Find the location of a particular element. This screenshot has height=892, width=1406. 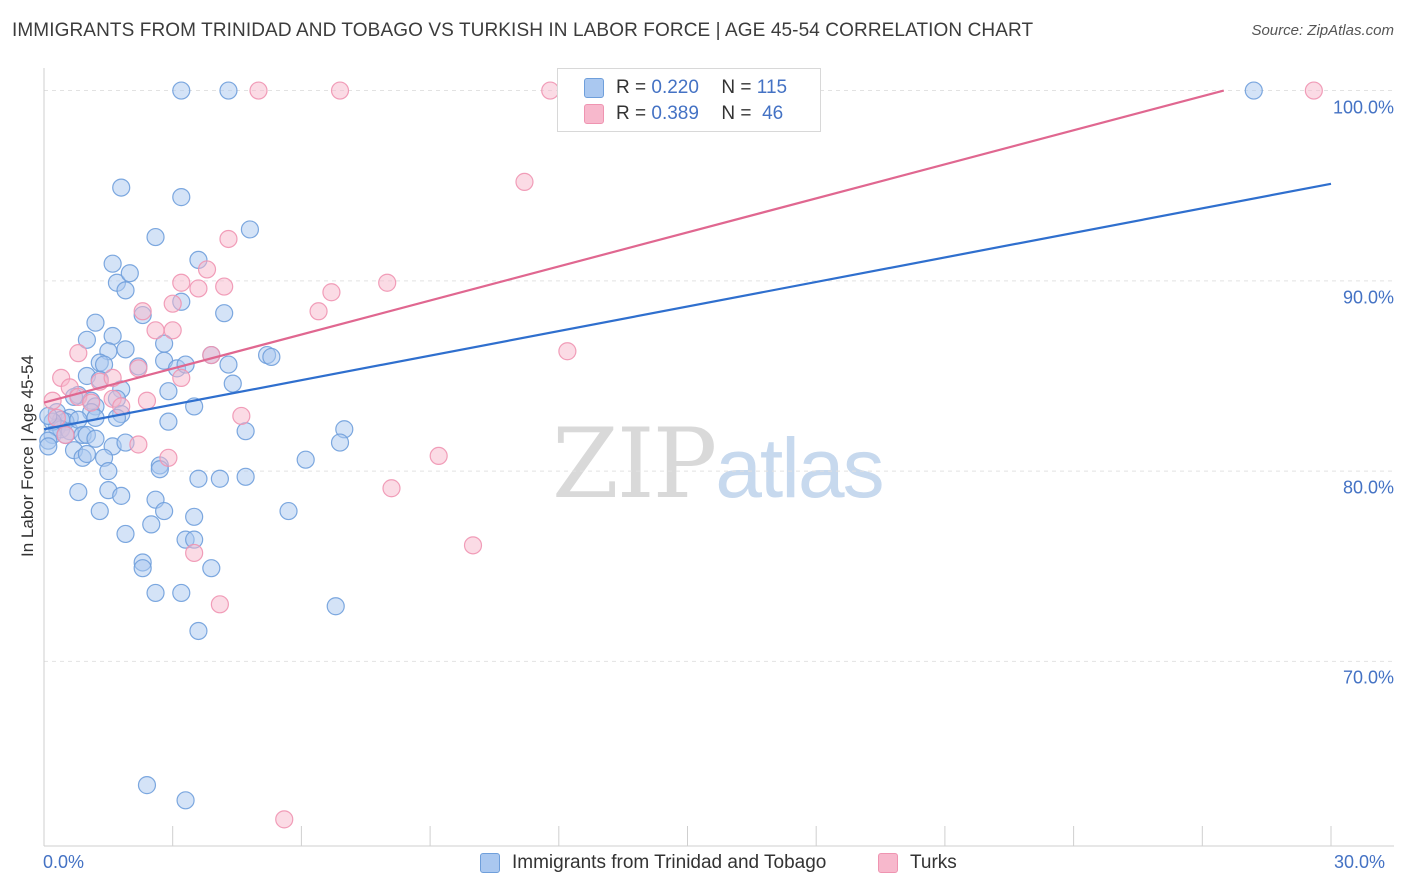

legend-row-pink: R = 0.389 N = 46 is located at coordinates (683, 114).